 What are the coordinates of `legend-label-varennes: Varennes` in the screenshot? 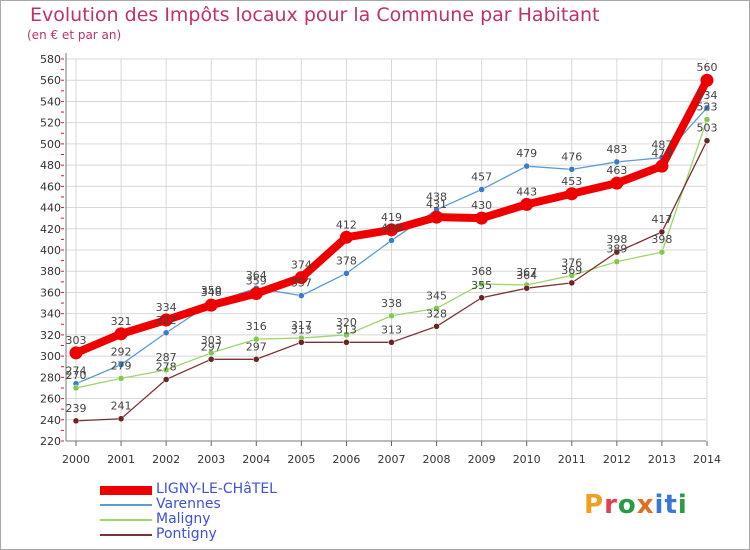 It's located at (188, 504).